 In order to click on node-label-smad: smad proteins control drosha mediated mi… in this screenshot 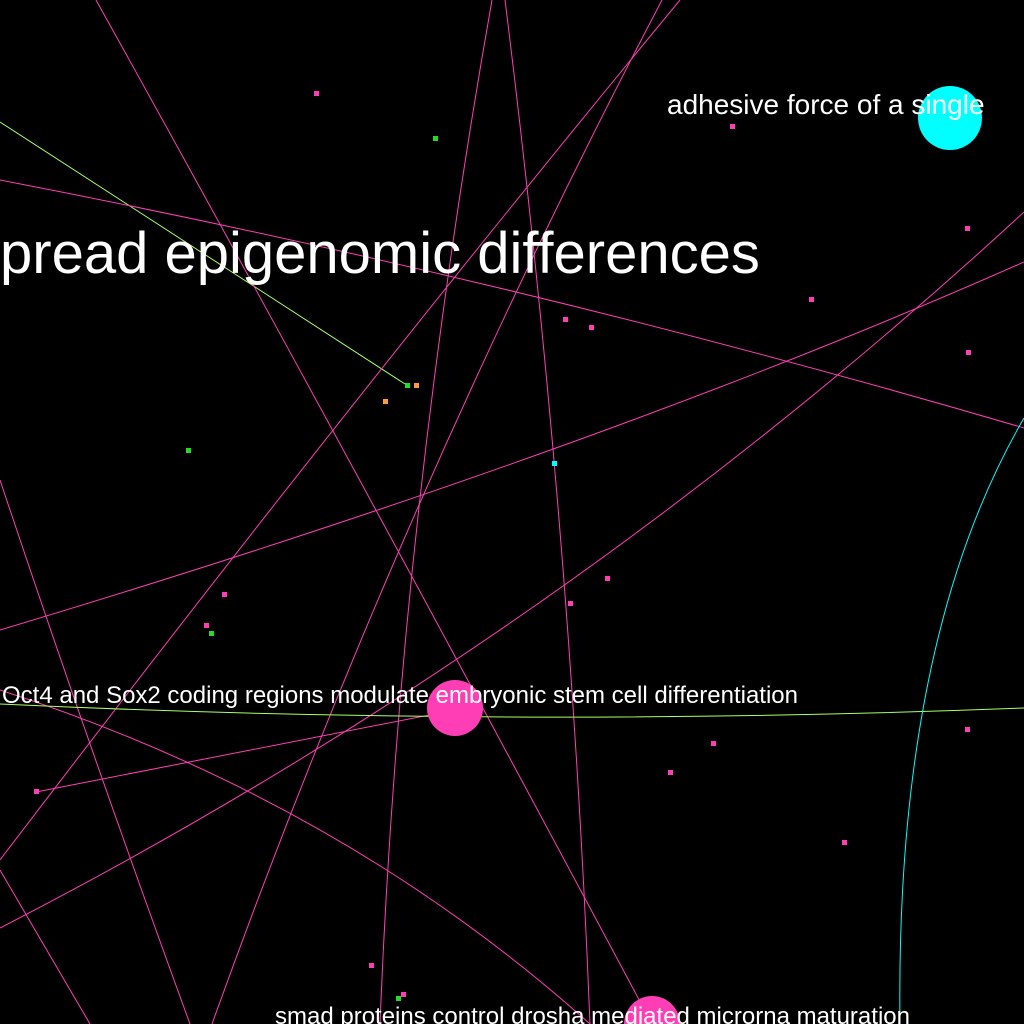, I will do `click(592, 1013)`.